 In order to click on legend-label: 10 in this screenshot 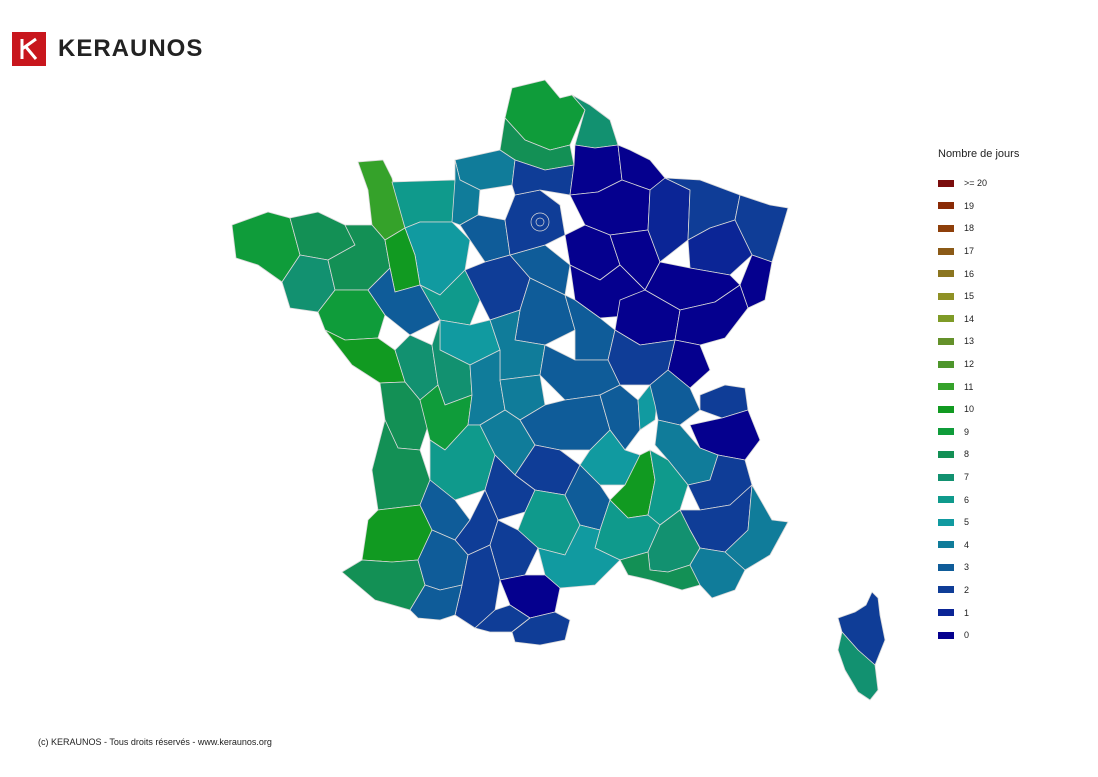, I will do `click(969, 409)`.